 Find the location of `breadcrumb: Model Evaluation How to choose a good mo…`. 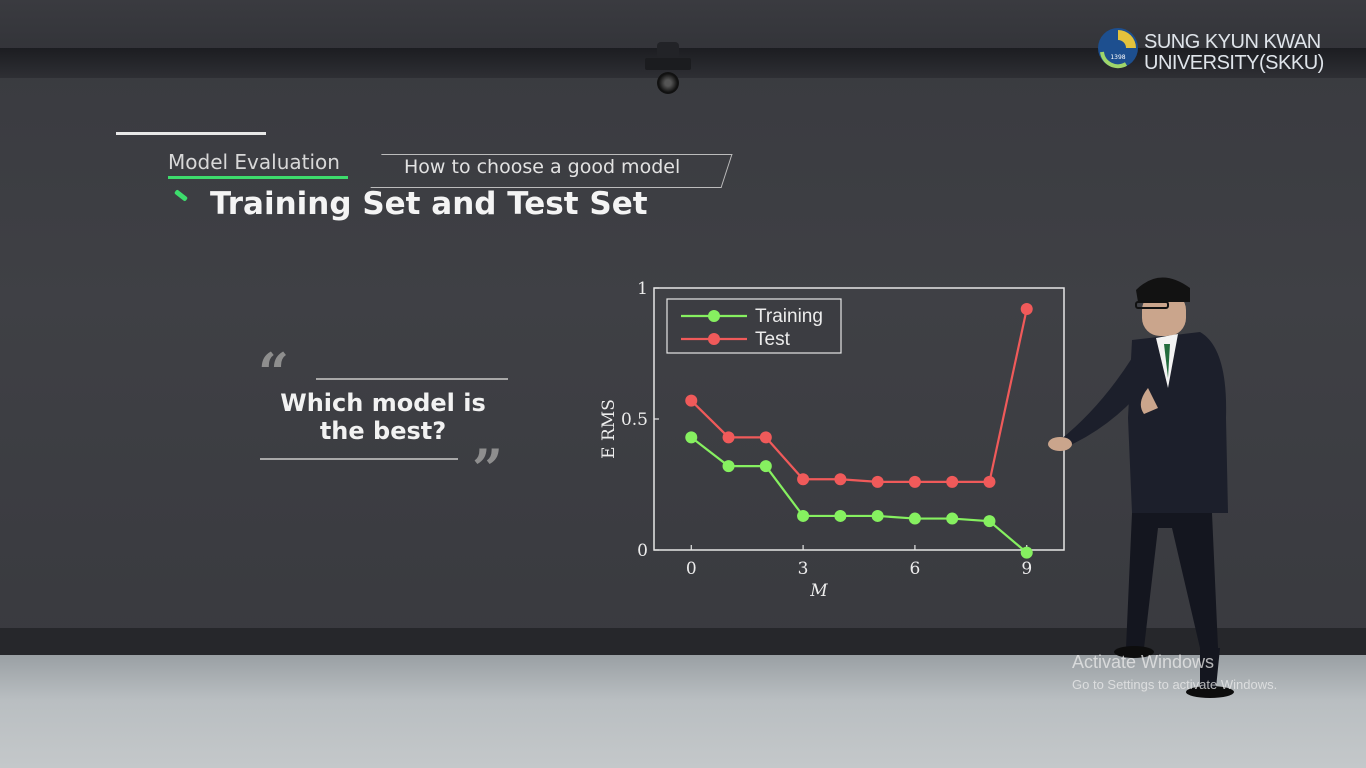

breadcrumb: Model Evaluation How to choose a good mo… is located at coordinates (426, 162).